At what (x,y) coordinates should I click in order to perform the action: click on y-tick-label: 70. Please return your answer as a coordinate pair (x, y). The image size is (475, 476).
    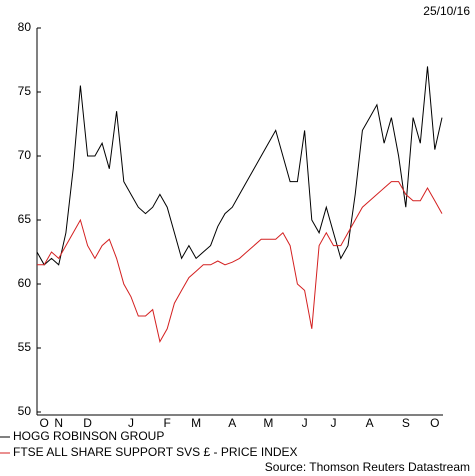
    Looking at the image, I should click on (25, 155).